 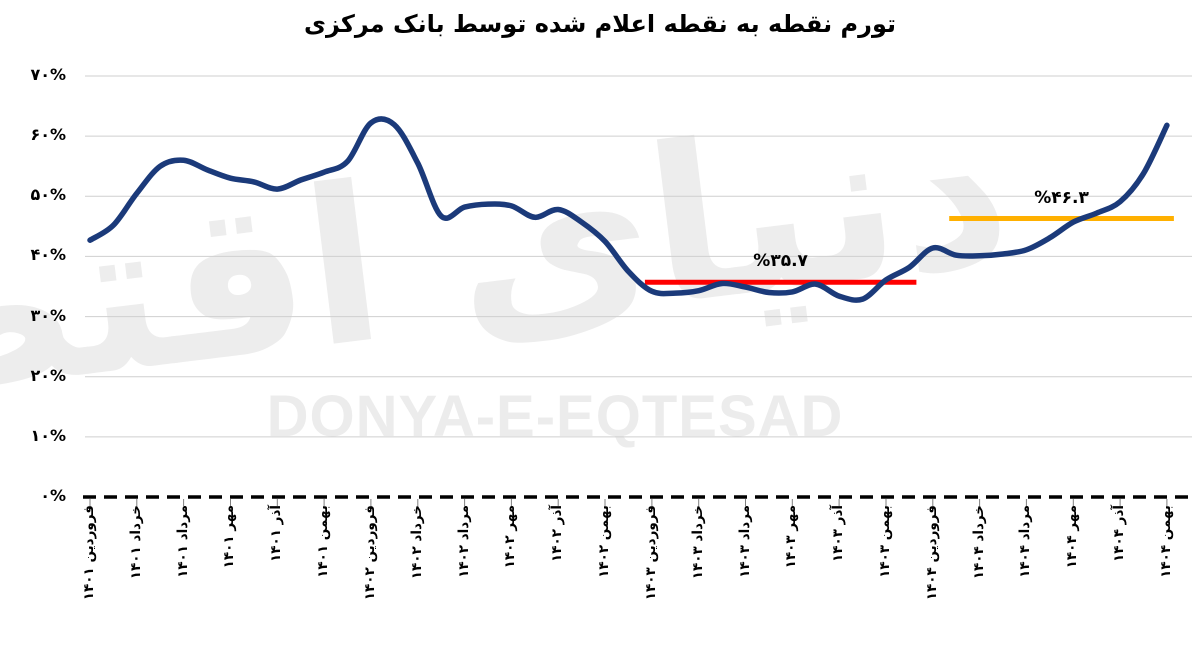 What do you see at coordinates (369, 553) in the screenshot?
I see `x-axis-label: فروردین ۱۴۰۲` at bounding box center [369, 553].